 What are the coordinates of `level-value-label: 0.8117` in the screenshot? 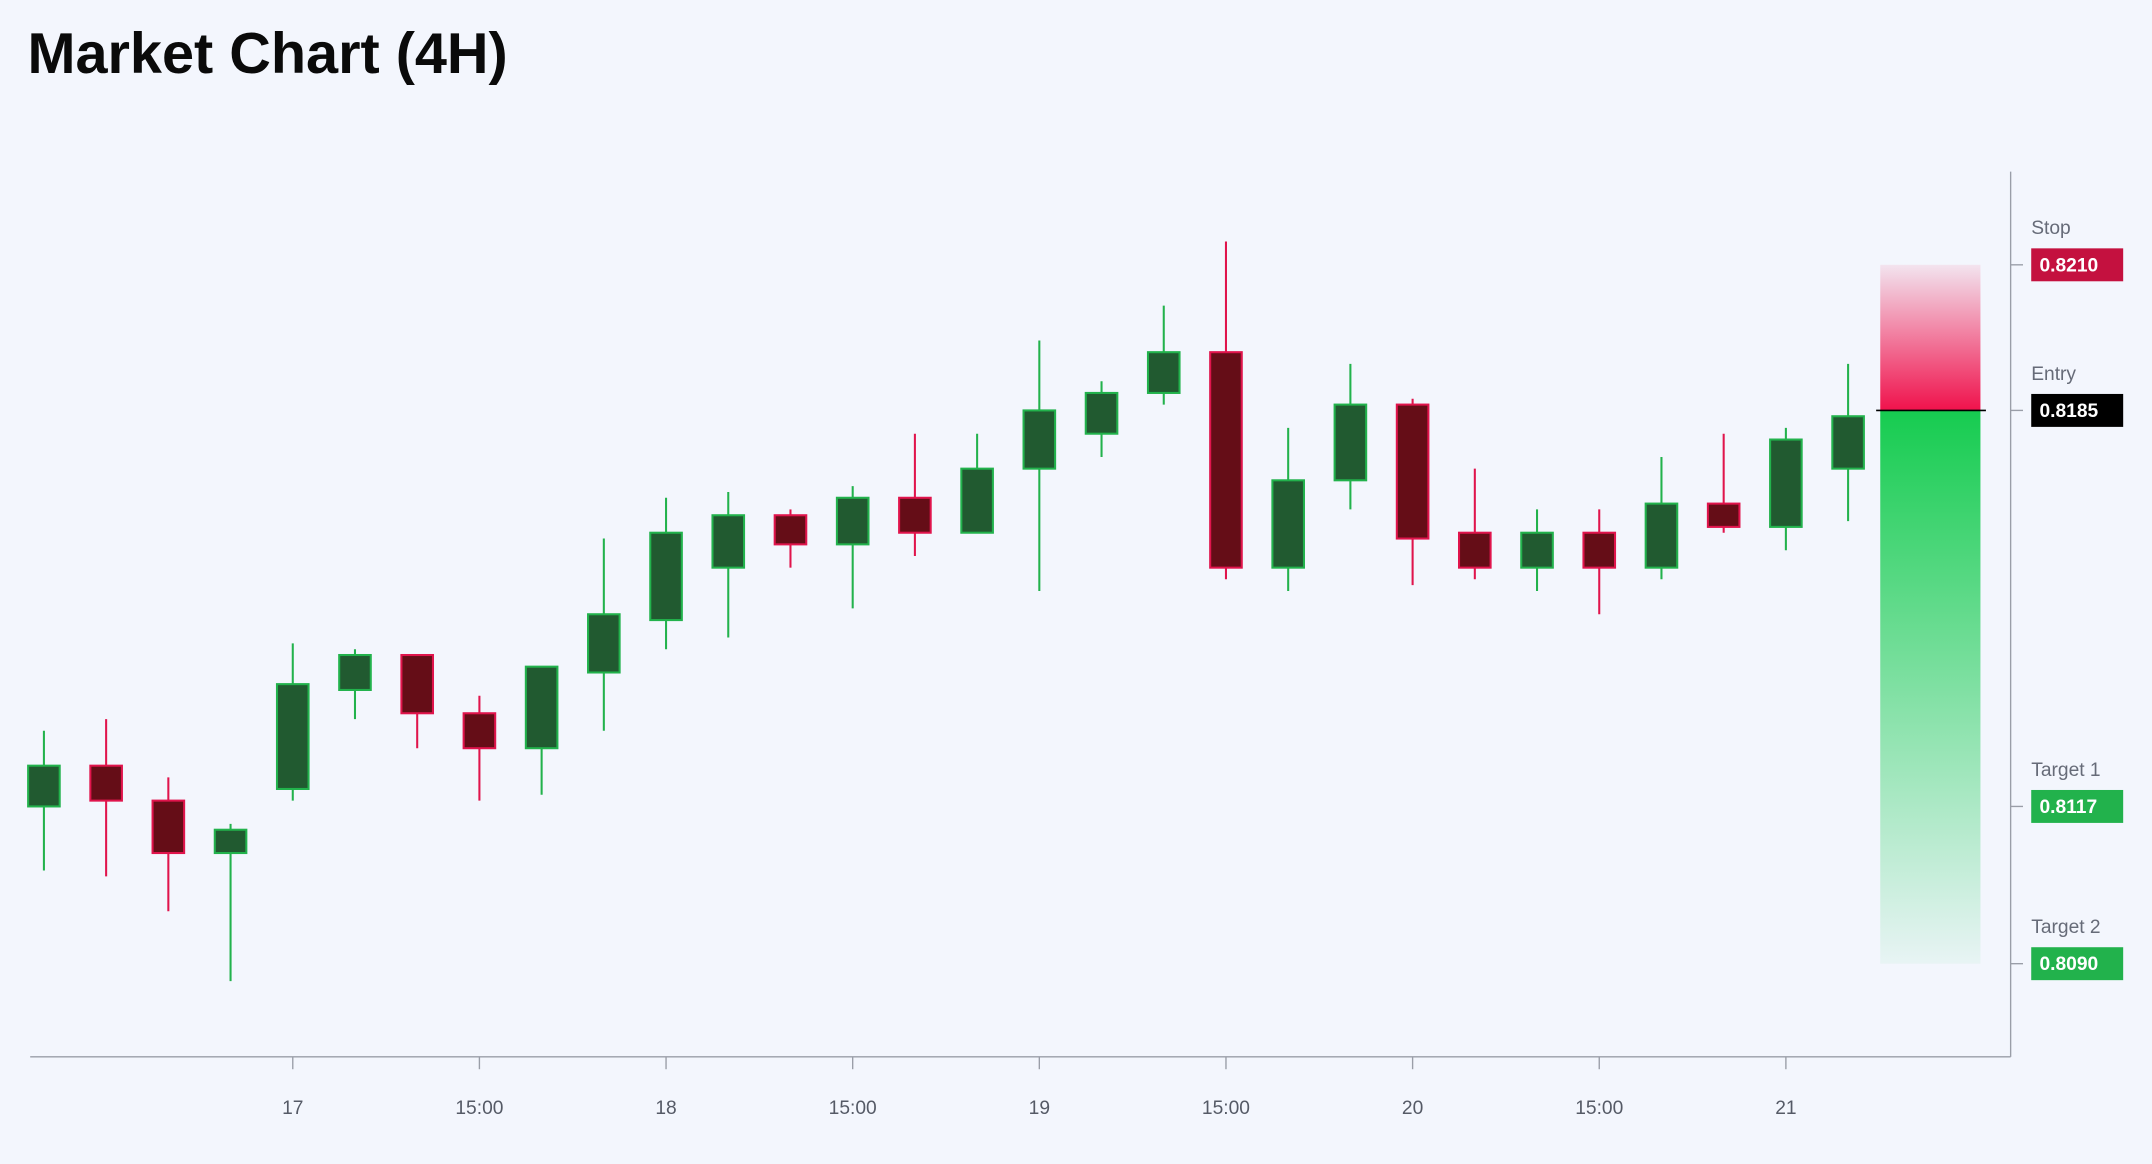 It's located at (2068, 807).